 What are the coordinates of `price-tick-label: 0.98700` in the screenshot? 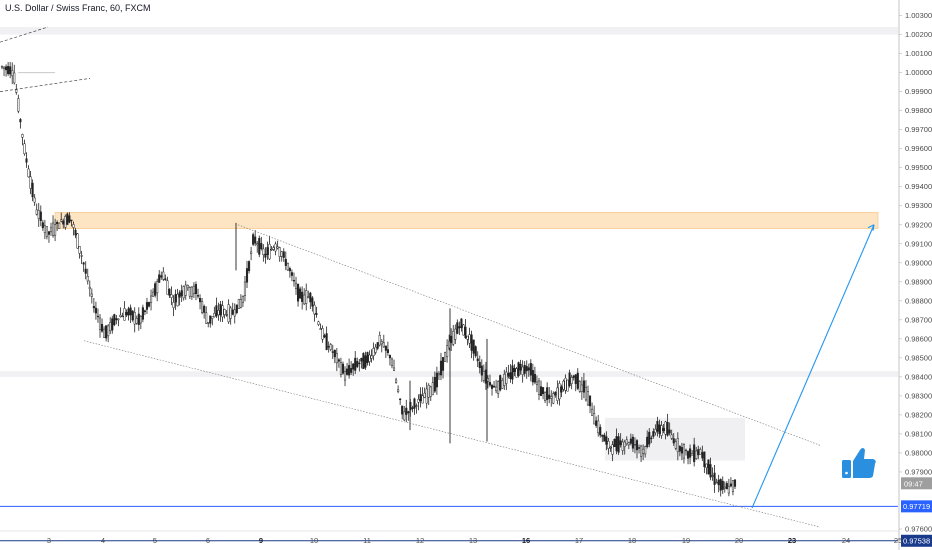 It's located at (918, 319).